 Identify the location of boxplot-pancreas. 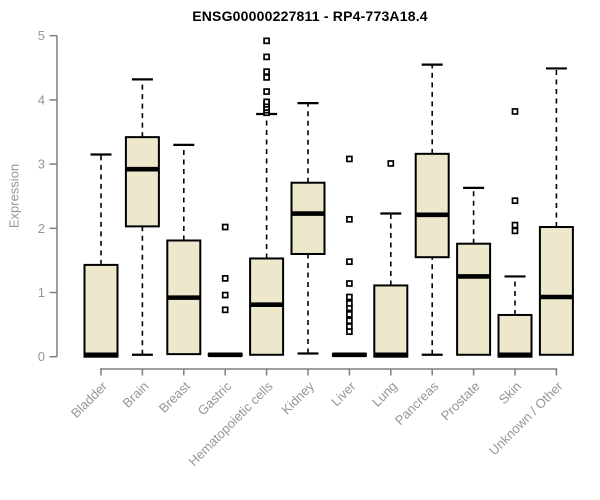
(432, 209).